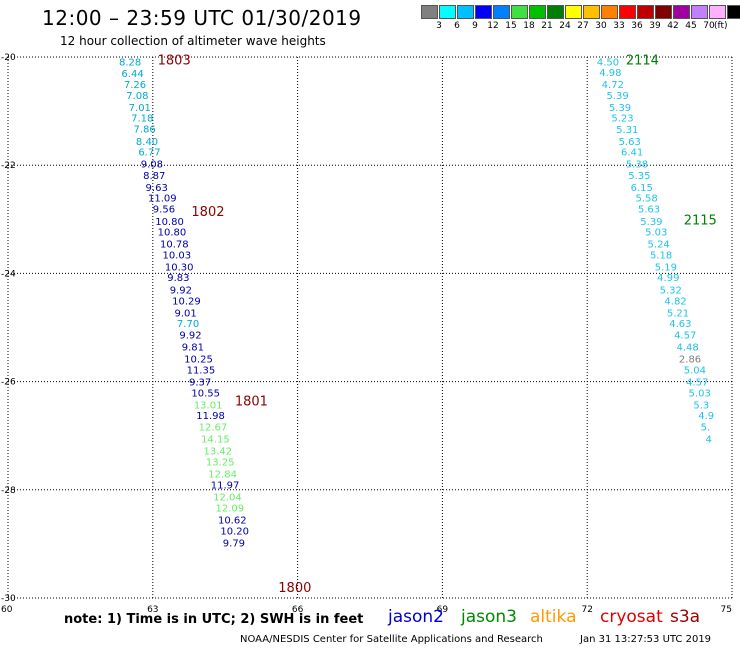 This screenshot has height=650, width=740. I want to click on wave-height-value: 12.09, so click(230, 509).